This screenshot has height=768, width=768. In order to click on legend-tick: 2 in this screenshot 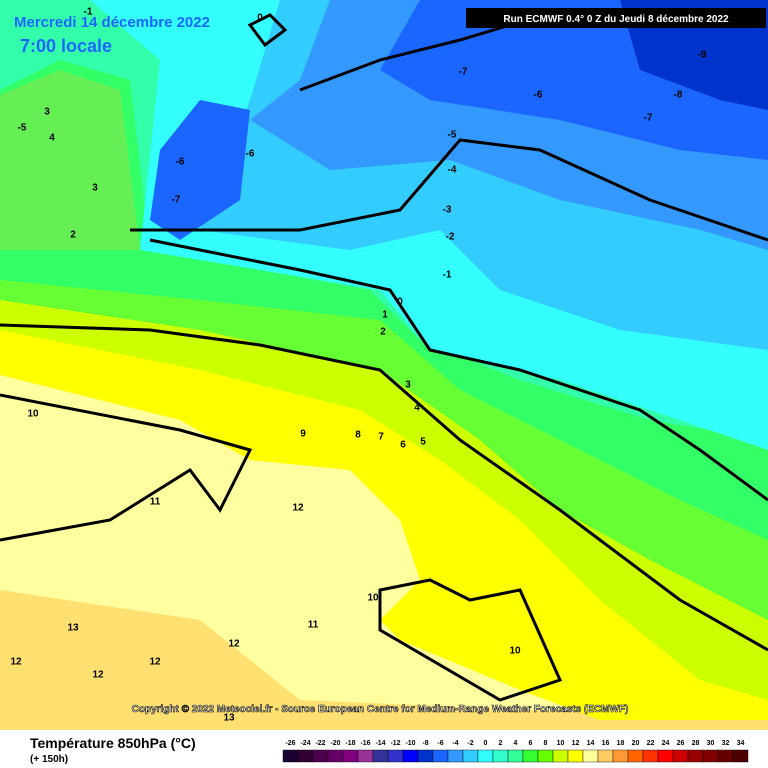, I will do `click(501, 743)`.